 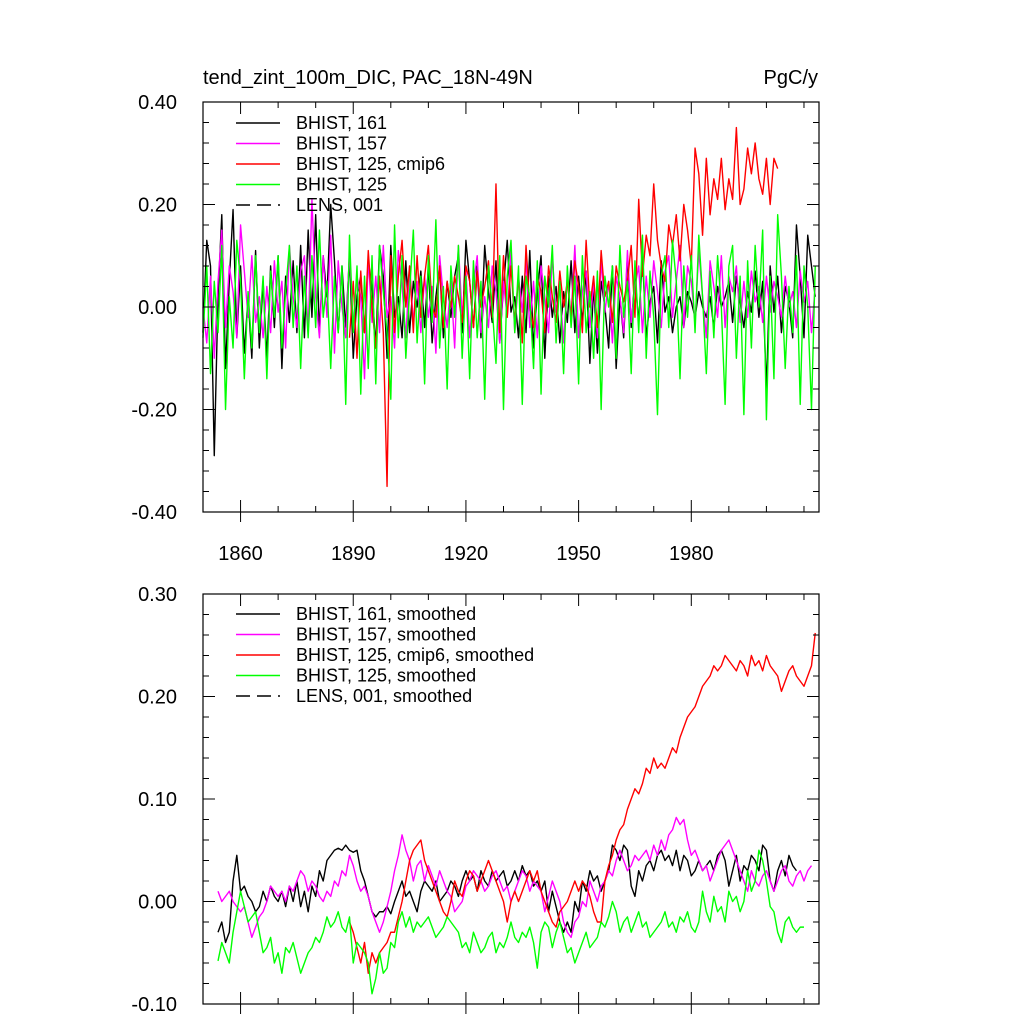 I want to click on legend-label: BHIST, 125, cmip6, so click(x=370, y=164).